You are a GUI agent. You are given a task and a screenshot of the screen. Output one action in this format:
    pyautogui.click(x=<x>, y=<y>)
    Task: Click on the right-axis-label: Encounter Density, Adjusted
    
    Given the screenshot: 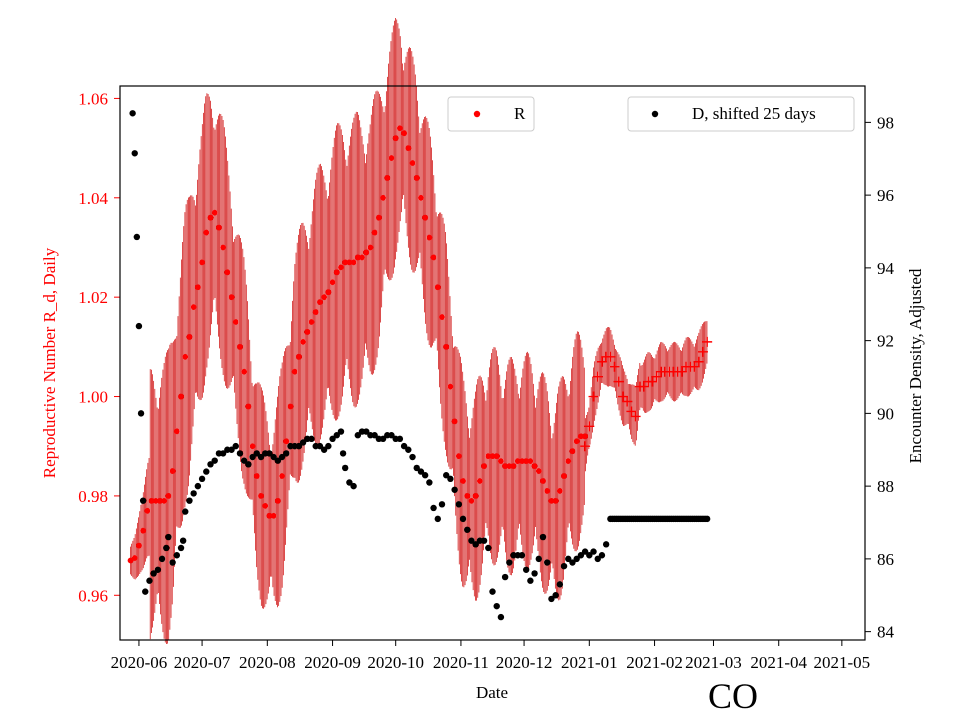 What is the action you would take?
    pyautogui.click(x=915, y=365)
    